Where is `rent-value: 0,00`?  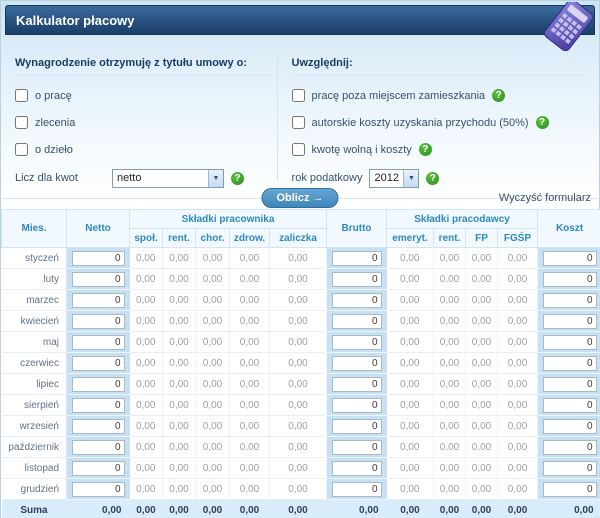 rent-value: 0,00 is located at coordinates (179, 300).